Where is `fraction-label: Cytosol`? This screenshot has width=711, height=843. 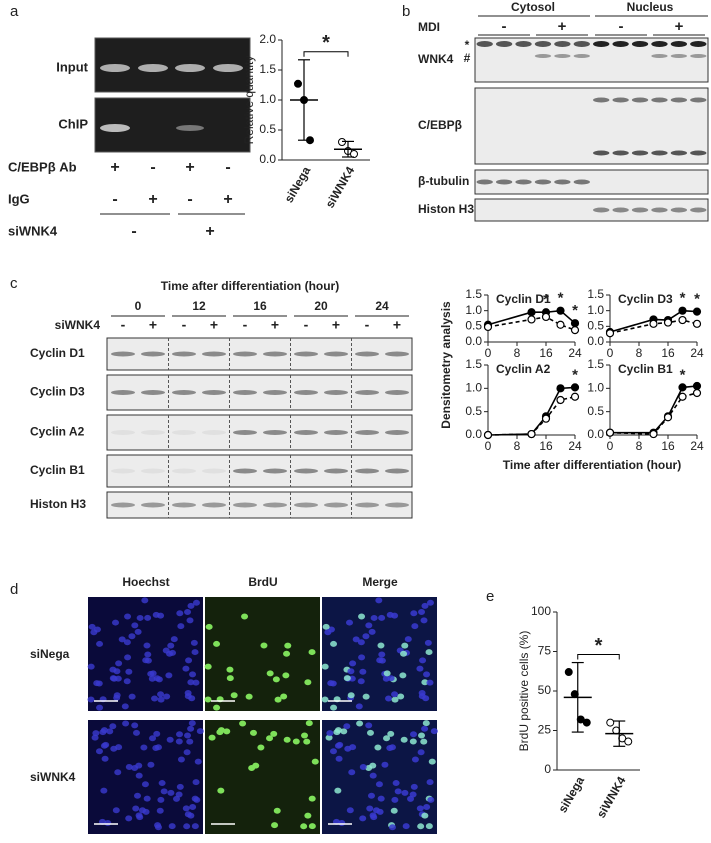
fraction-label: Cytosol is located at coordinates (533, 7).